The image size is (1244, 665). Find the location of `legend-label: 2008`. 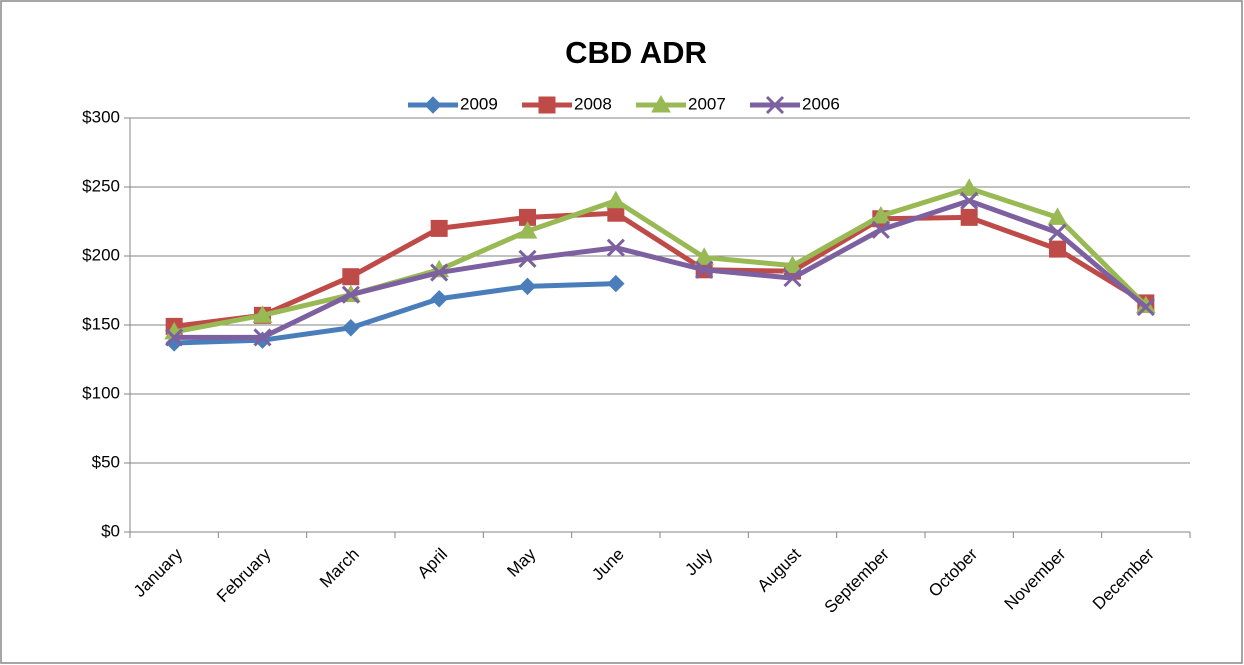

legend-label: 2008 is located at coordinates (593, 103).